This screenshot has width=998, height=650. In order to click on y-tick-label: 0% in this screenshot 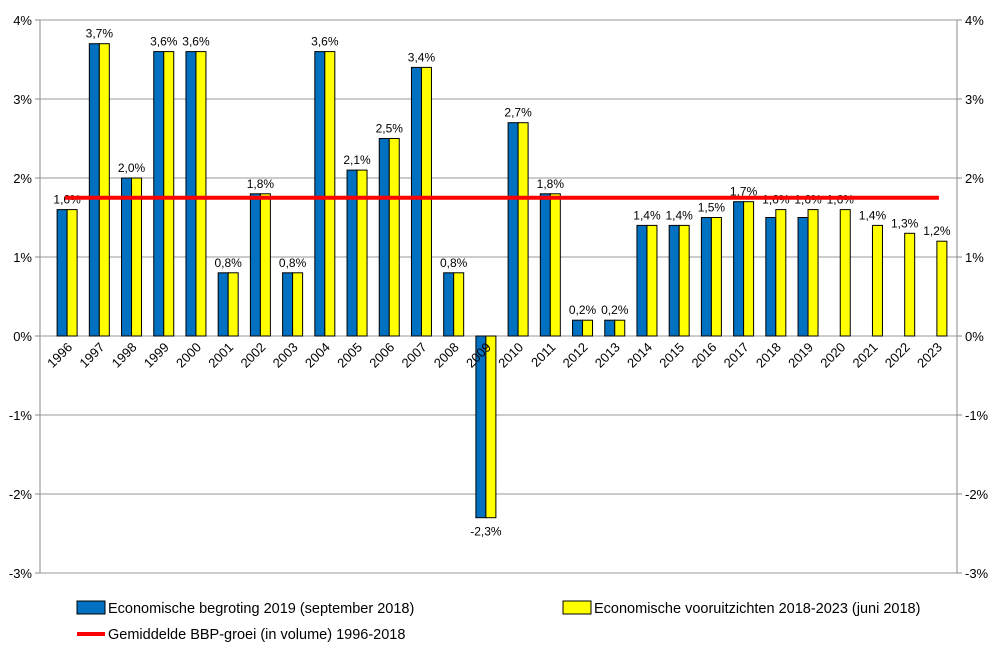, I will do `click(22, 336)`.